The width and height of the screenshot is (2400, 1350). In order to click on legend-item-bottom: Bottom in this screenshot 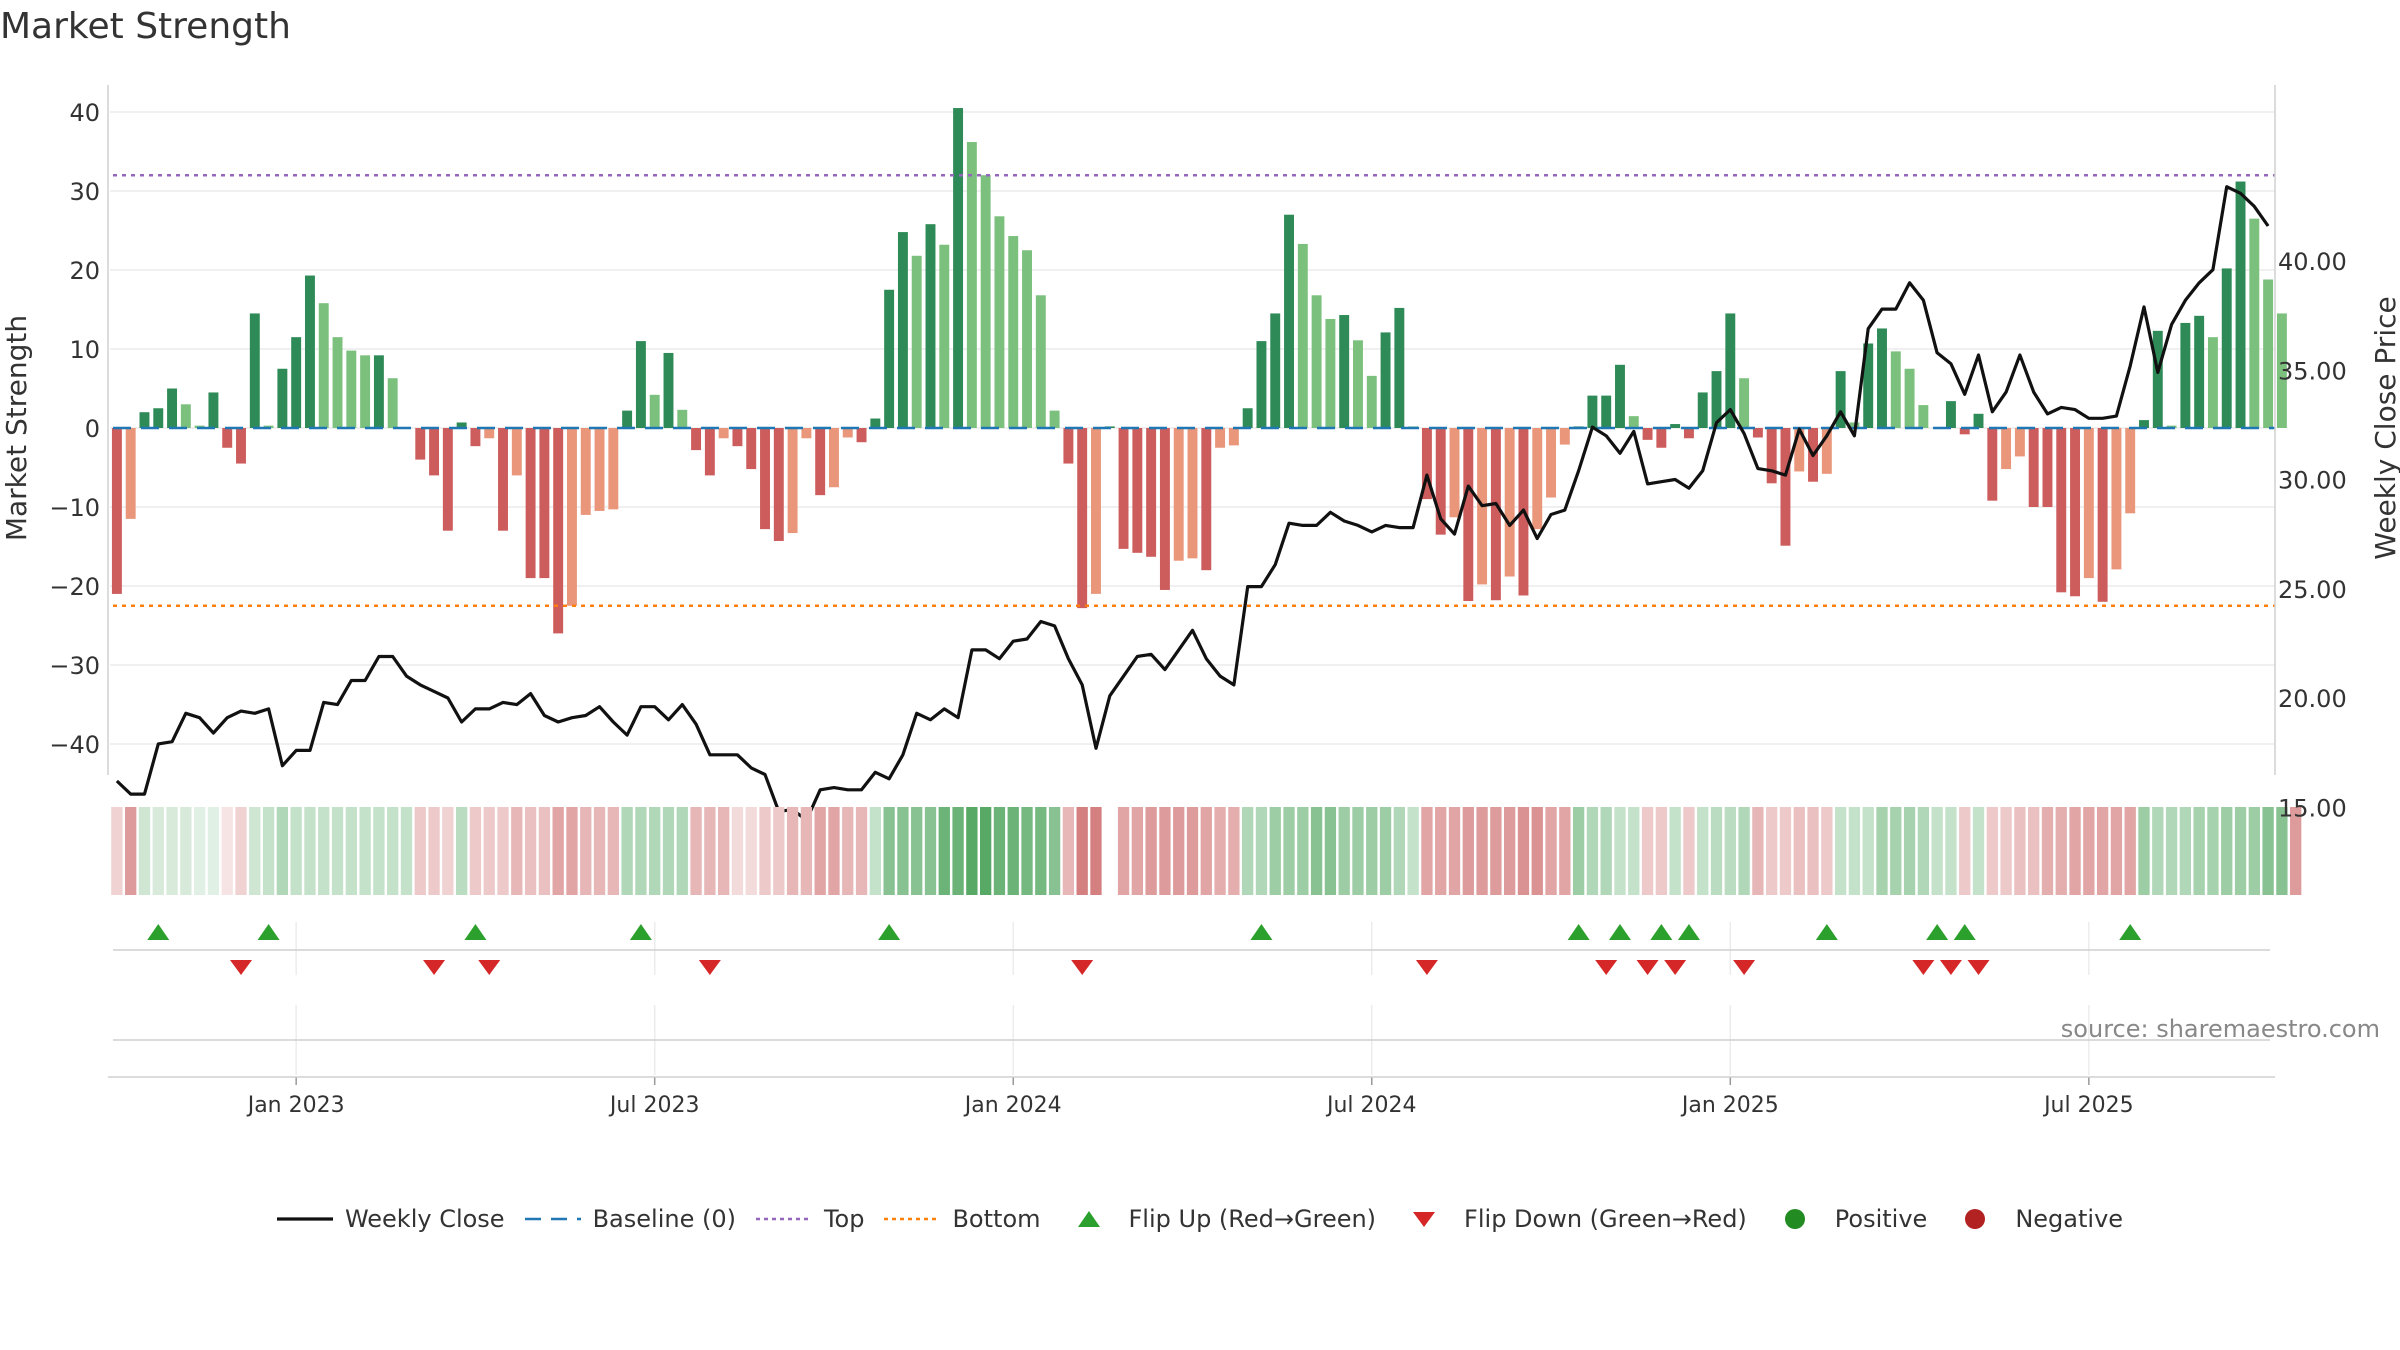, I will do `click(962, 1219)`.